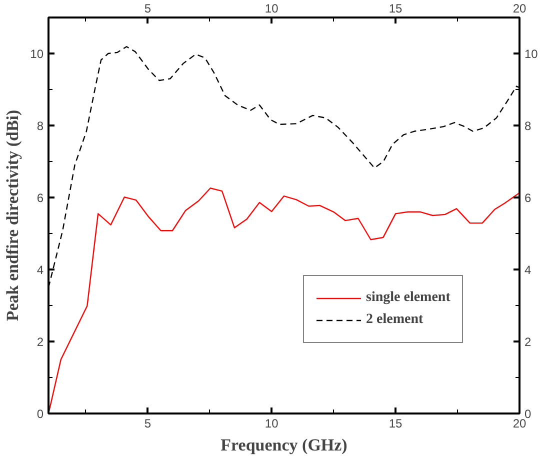 The height and width of the screenshot is (457, 547). Describe the element at coordinates (271, 9) in the screenshot. I see `x-tick-label: 10` at that location.